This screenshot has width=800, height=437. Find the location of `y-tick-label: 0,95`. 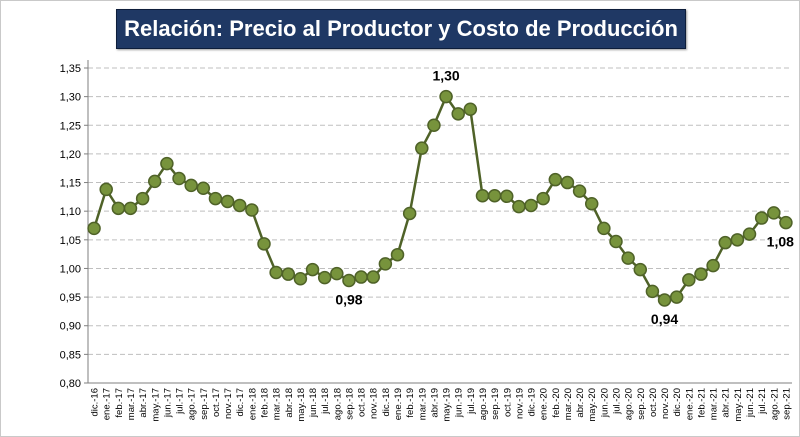

y-tick-label: 0,95 is located at coordinates (70, 298).